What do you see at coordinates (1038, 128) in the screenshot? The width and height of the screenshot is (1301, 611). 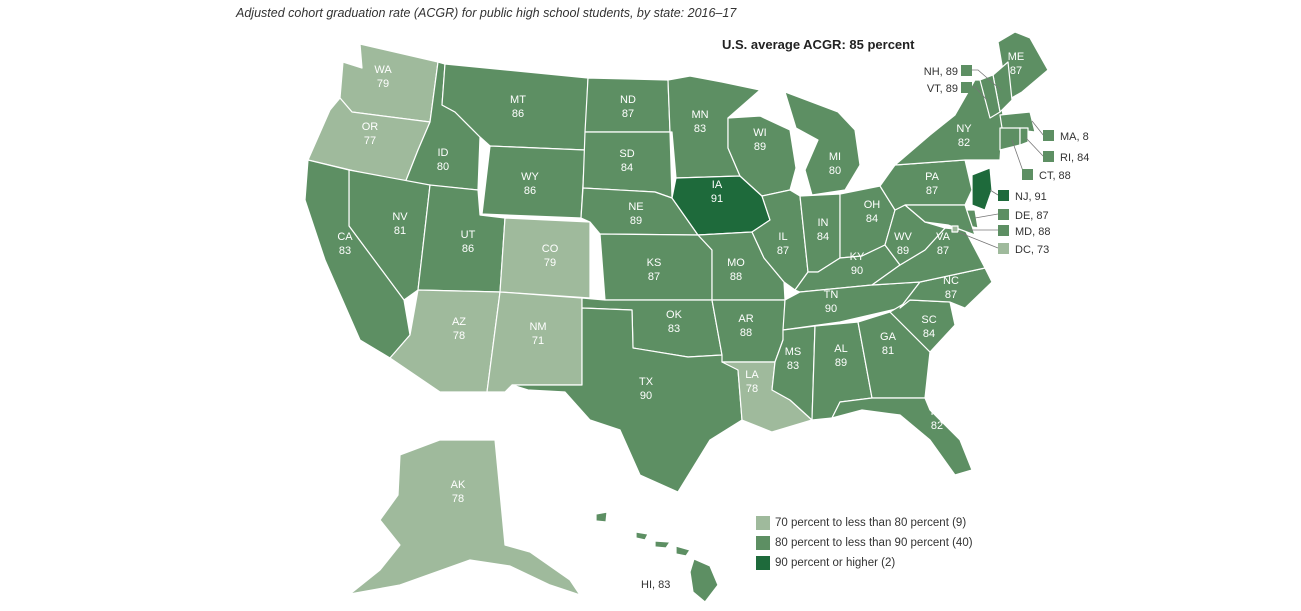 I see `ma-leader-line` at bounding box center [1038, 128].